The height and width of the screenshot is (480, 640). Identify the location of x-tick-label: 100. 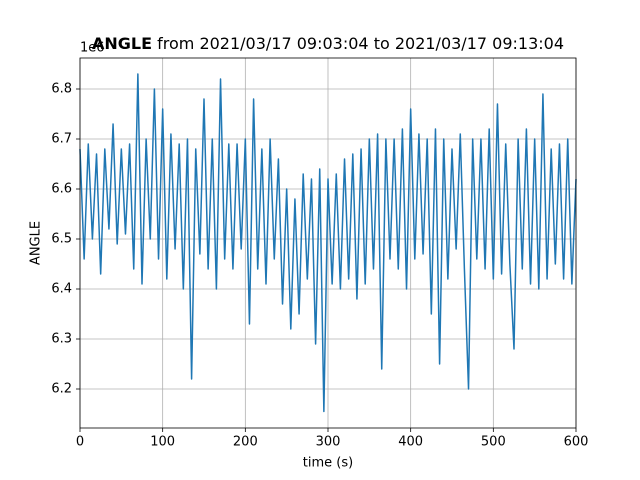
(162, 442).